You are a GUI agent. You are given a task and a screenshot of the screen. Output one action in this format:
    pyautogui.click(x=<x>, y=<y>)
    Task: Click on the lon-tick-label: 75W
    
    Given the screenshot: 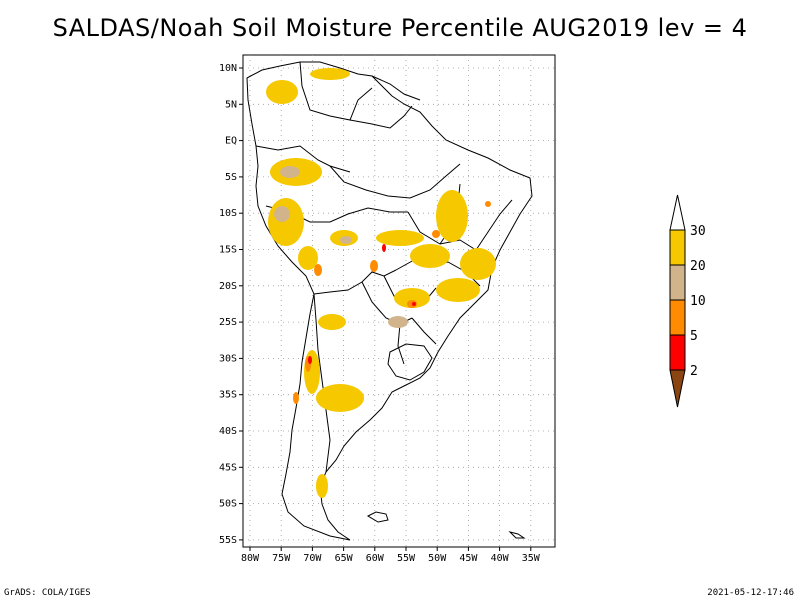 What is the action you would take?
    pyautogui.click(x=281, y=558)
    